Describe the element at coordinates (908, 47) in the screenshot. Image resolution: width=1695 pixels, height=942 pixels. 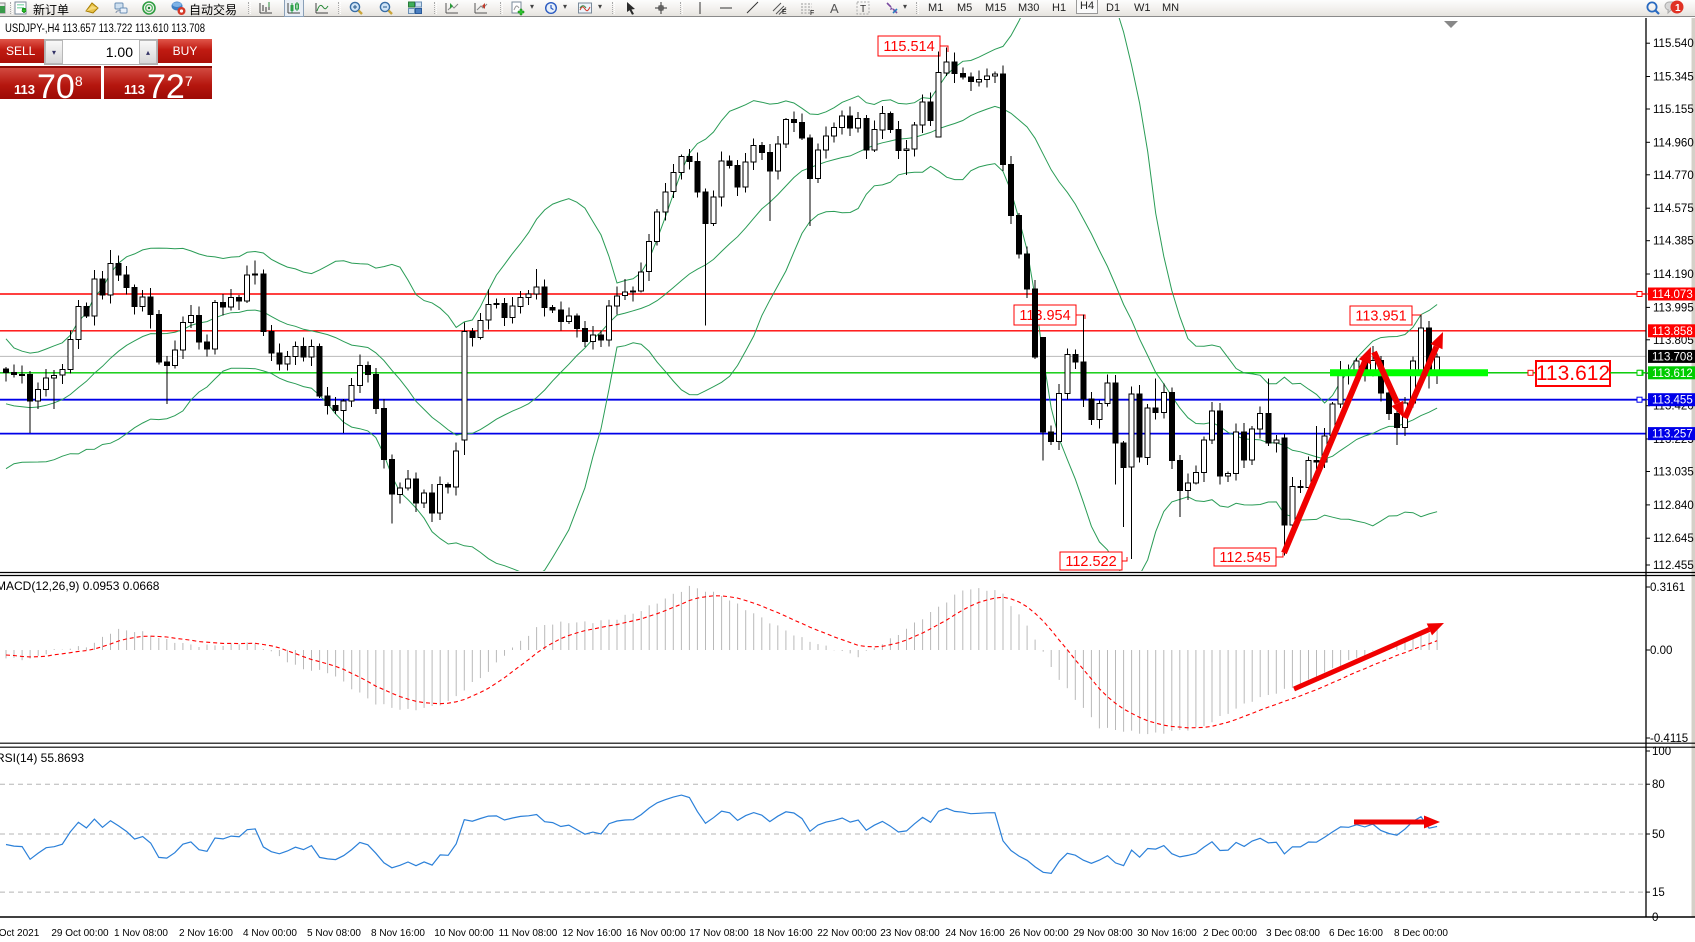
I see `svg-text: 115.514` at that location.